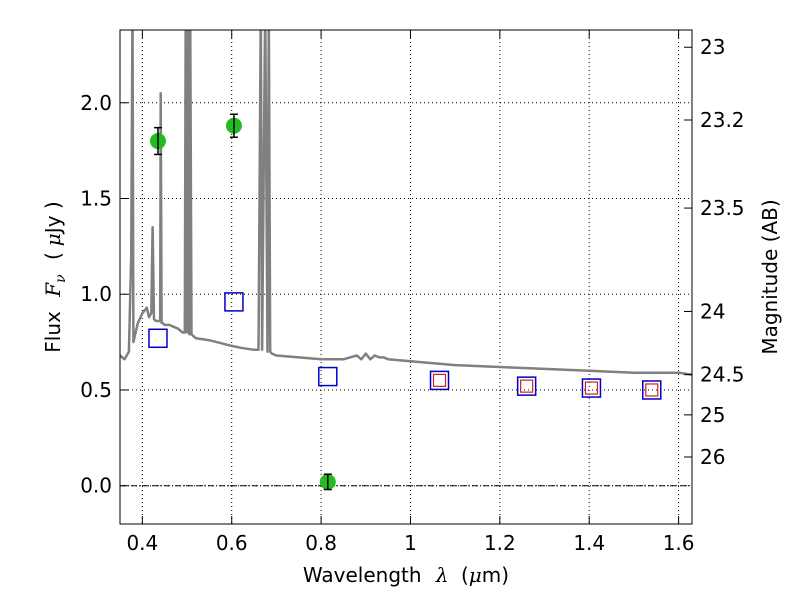 The height and width of the screenshot is (600, 800). Describe the element at coordinates (712, 457) in the screenshot. I see `y2-tick-label: 26` at that location.